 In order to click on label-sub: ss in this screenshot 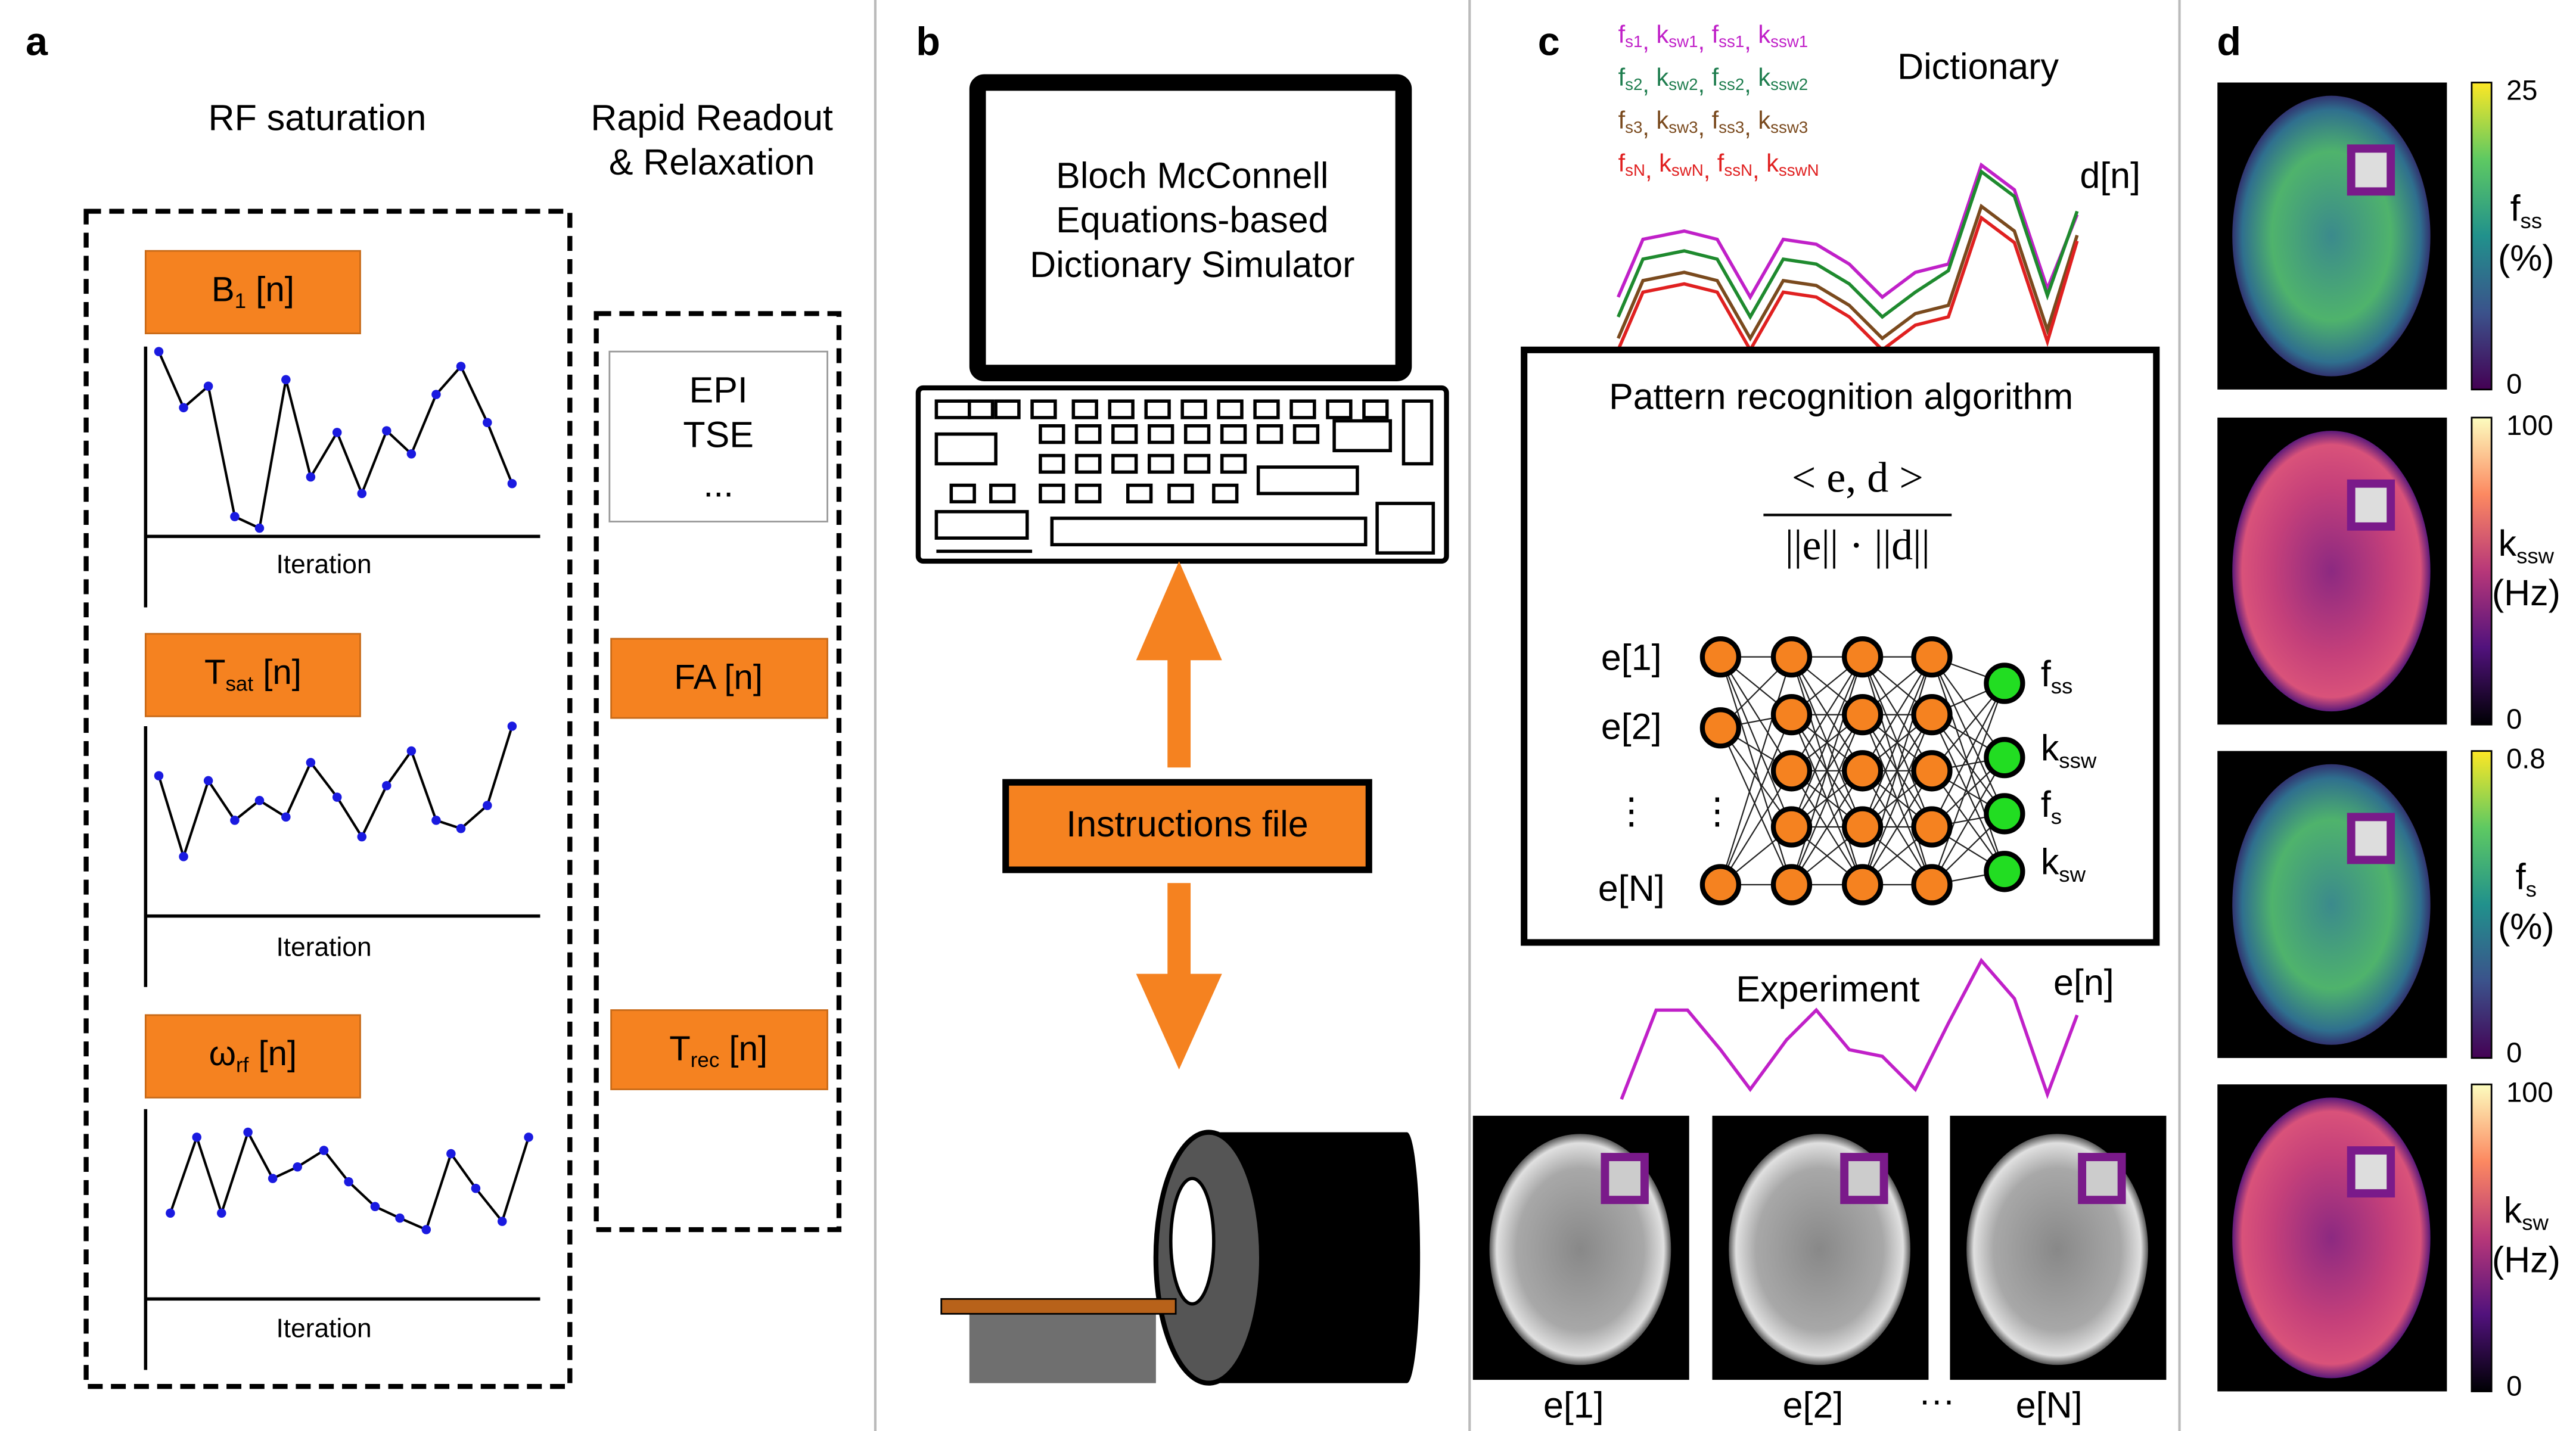, I will do `click(2532, 221)`.